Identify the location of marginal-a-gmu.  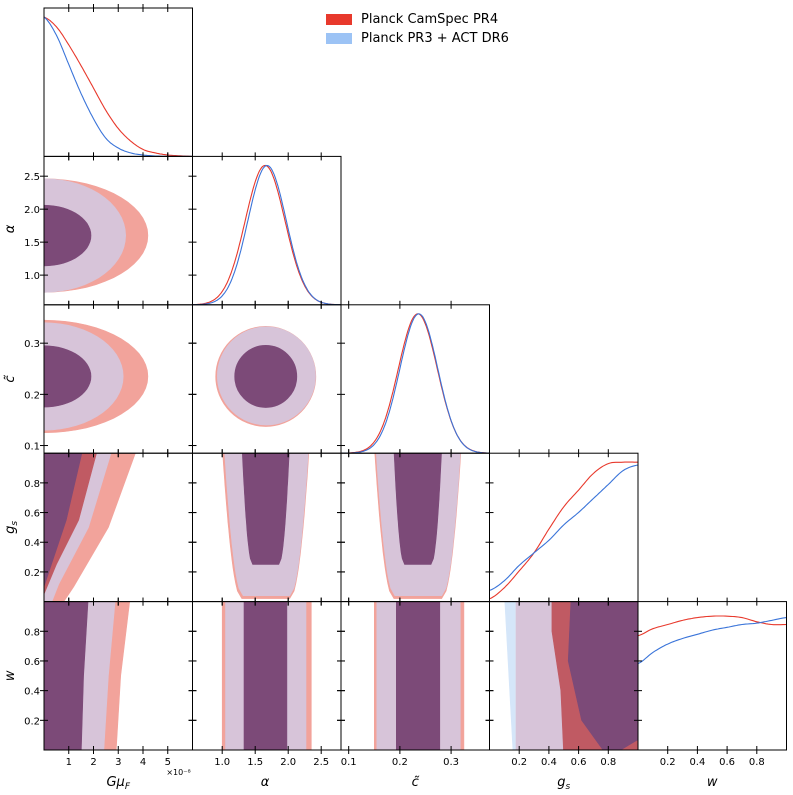
(118, 86).